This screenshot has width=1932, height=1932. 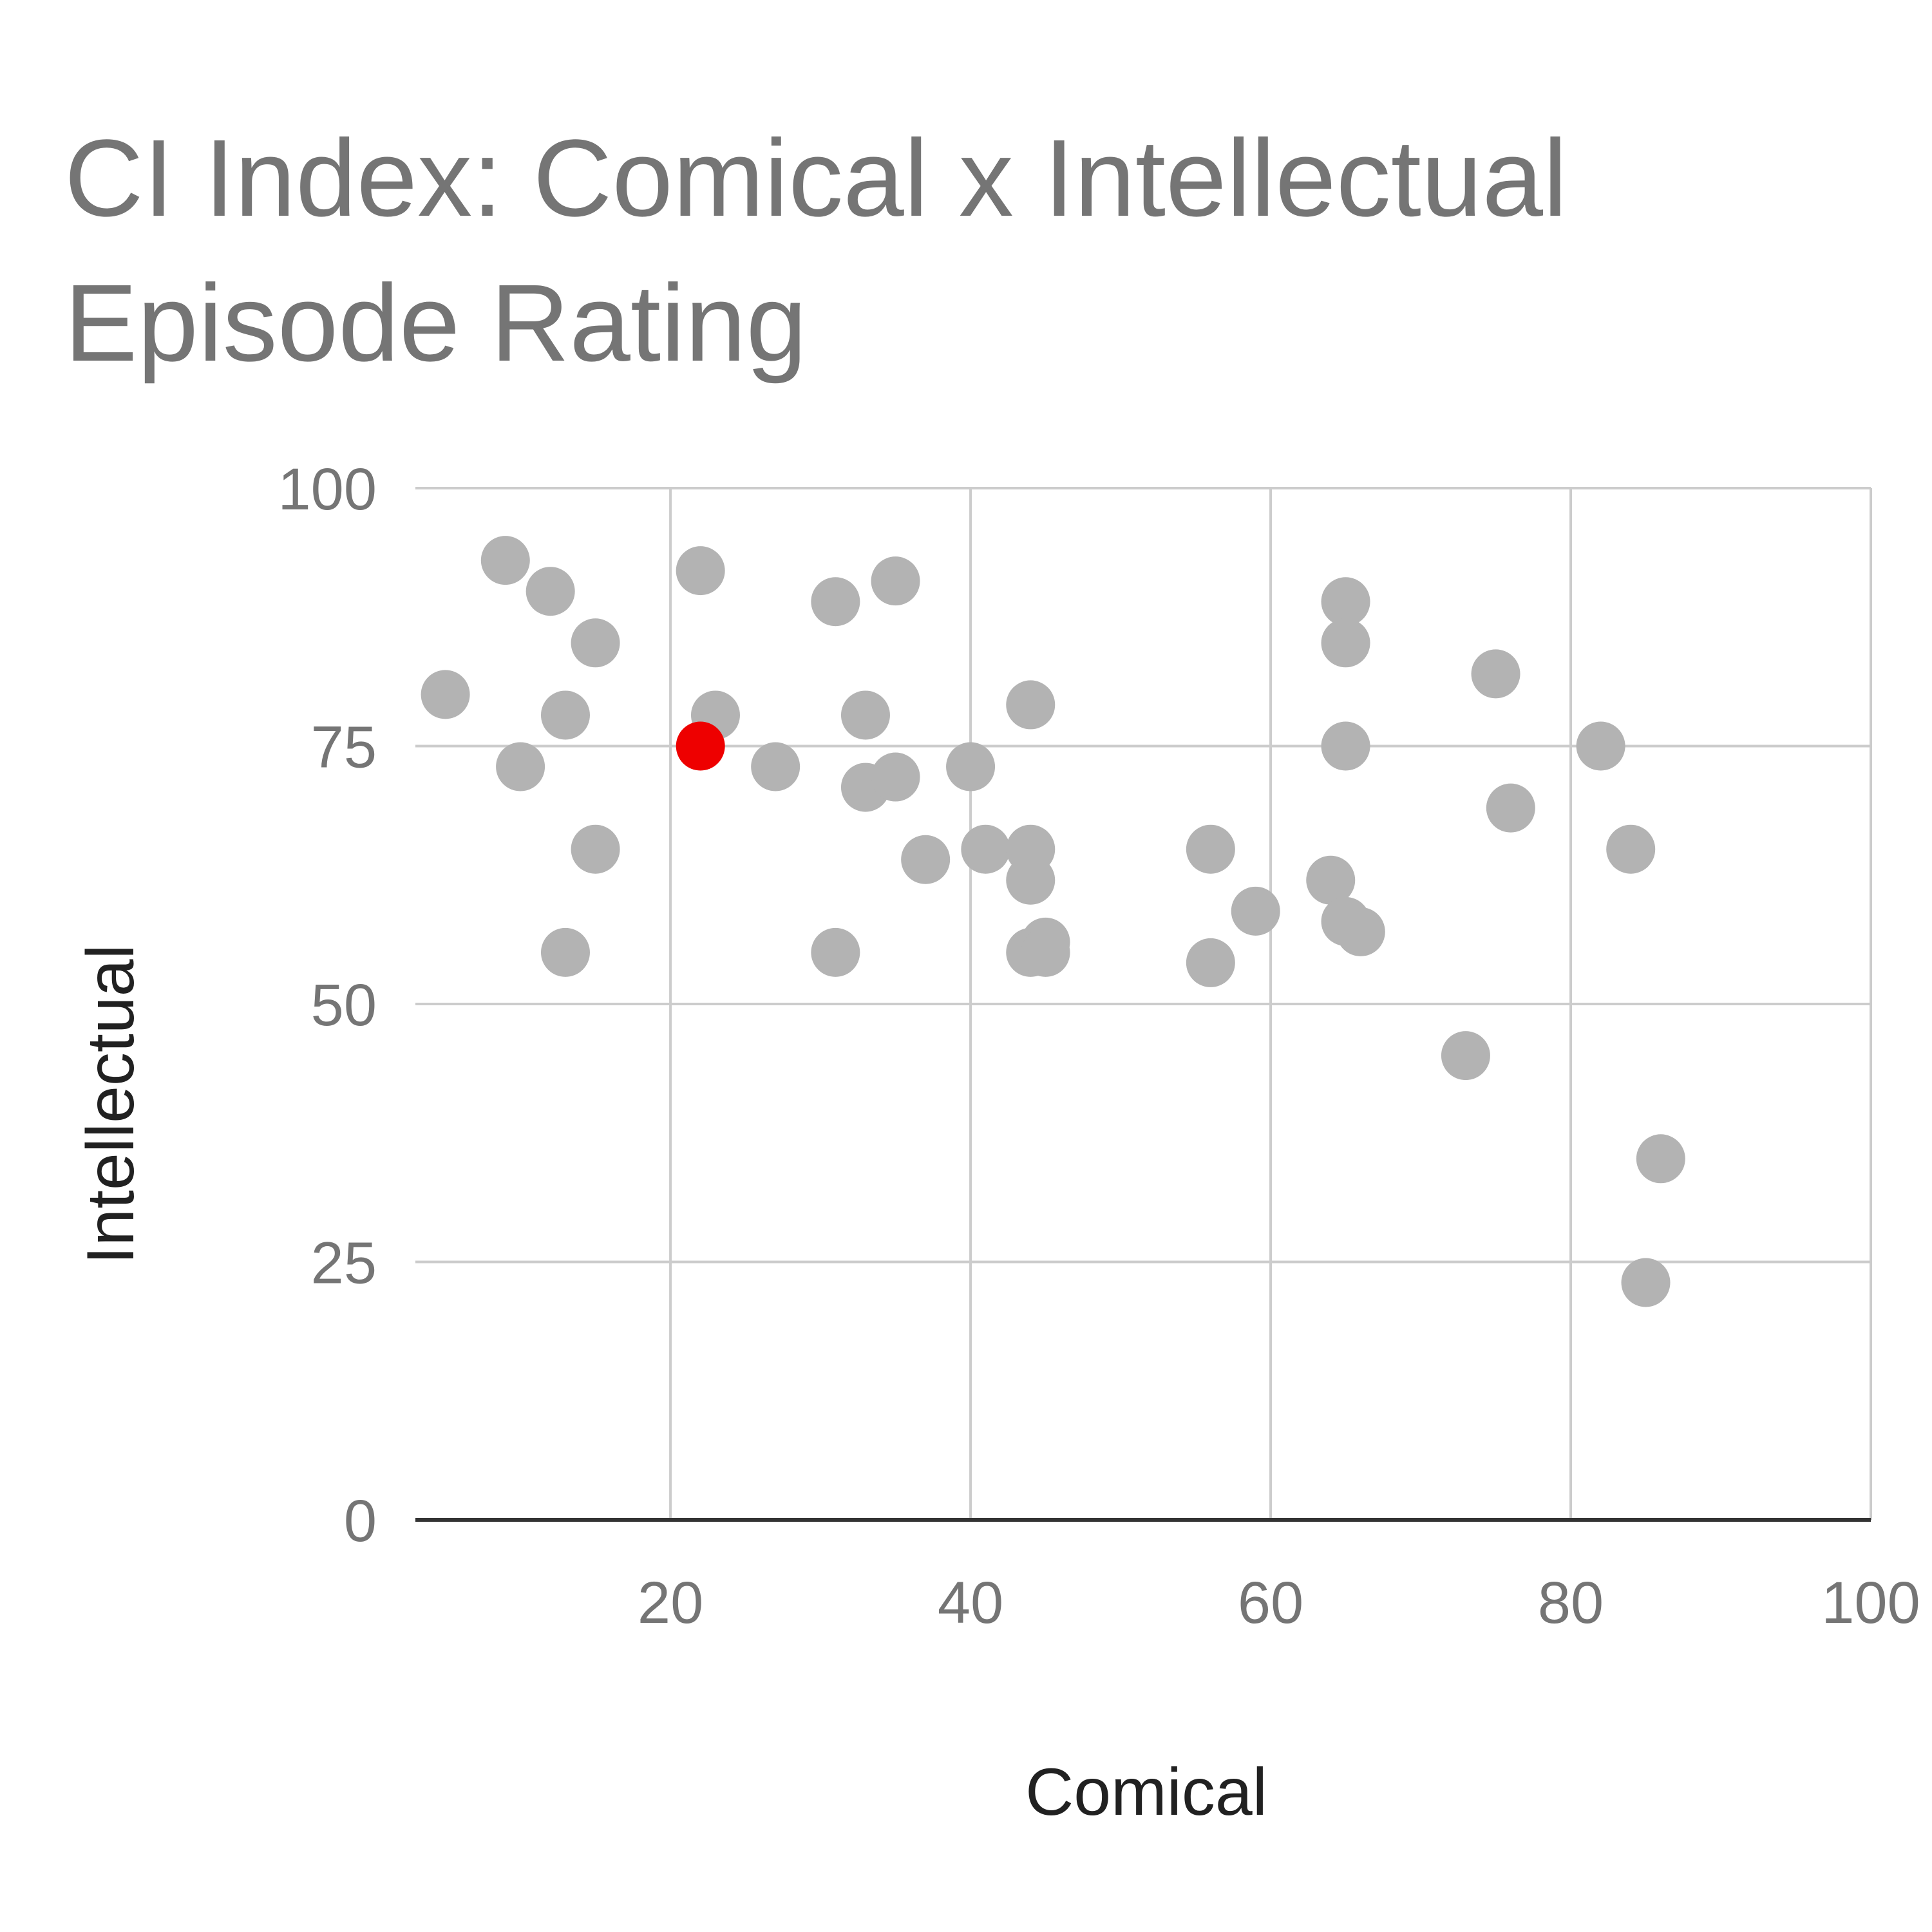 What do you see at coordinates (670, 1603) in the screenshot?
I see `x-tick-label: 20` at bounding box center [670, 1603].